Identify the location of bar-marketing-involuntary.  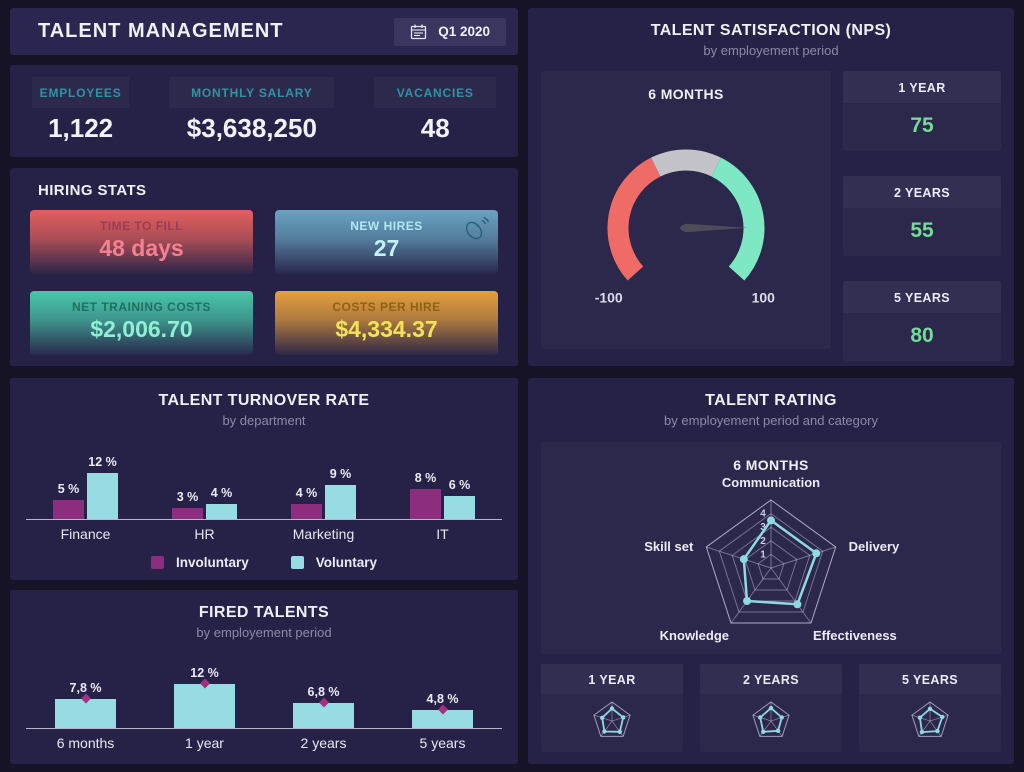
(306, 511).